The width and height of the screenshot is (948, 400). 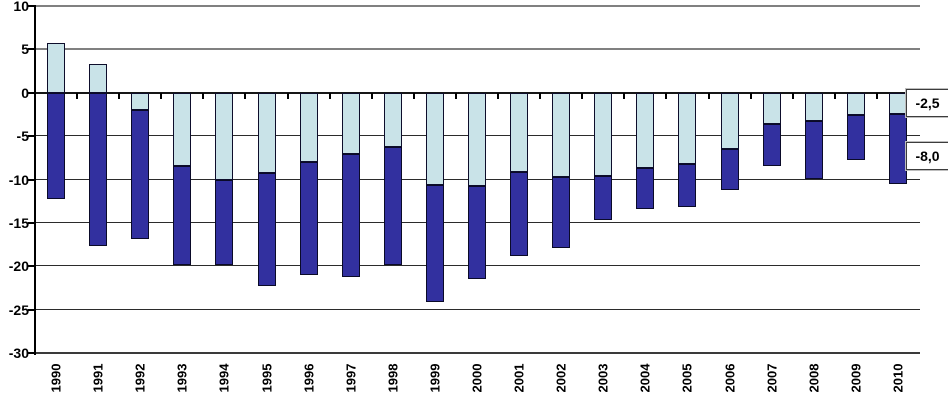 What do you see at coordinates (435, 378) in the screenshot?
I see `x-axis-label-1999: 1999` at bounding box center [435, 378].